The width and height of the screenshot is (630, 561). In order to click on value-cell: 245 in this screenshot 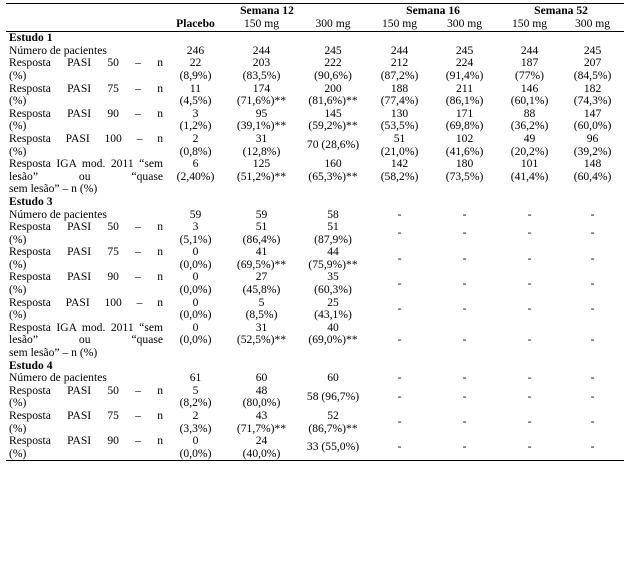, I will do `click(592, 51)`.